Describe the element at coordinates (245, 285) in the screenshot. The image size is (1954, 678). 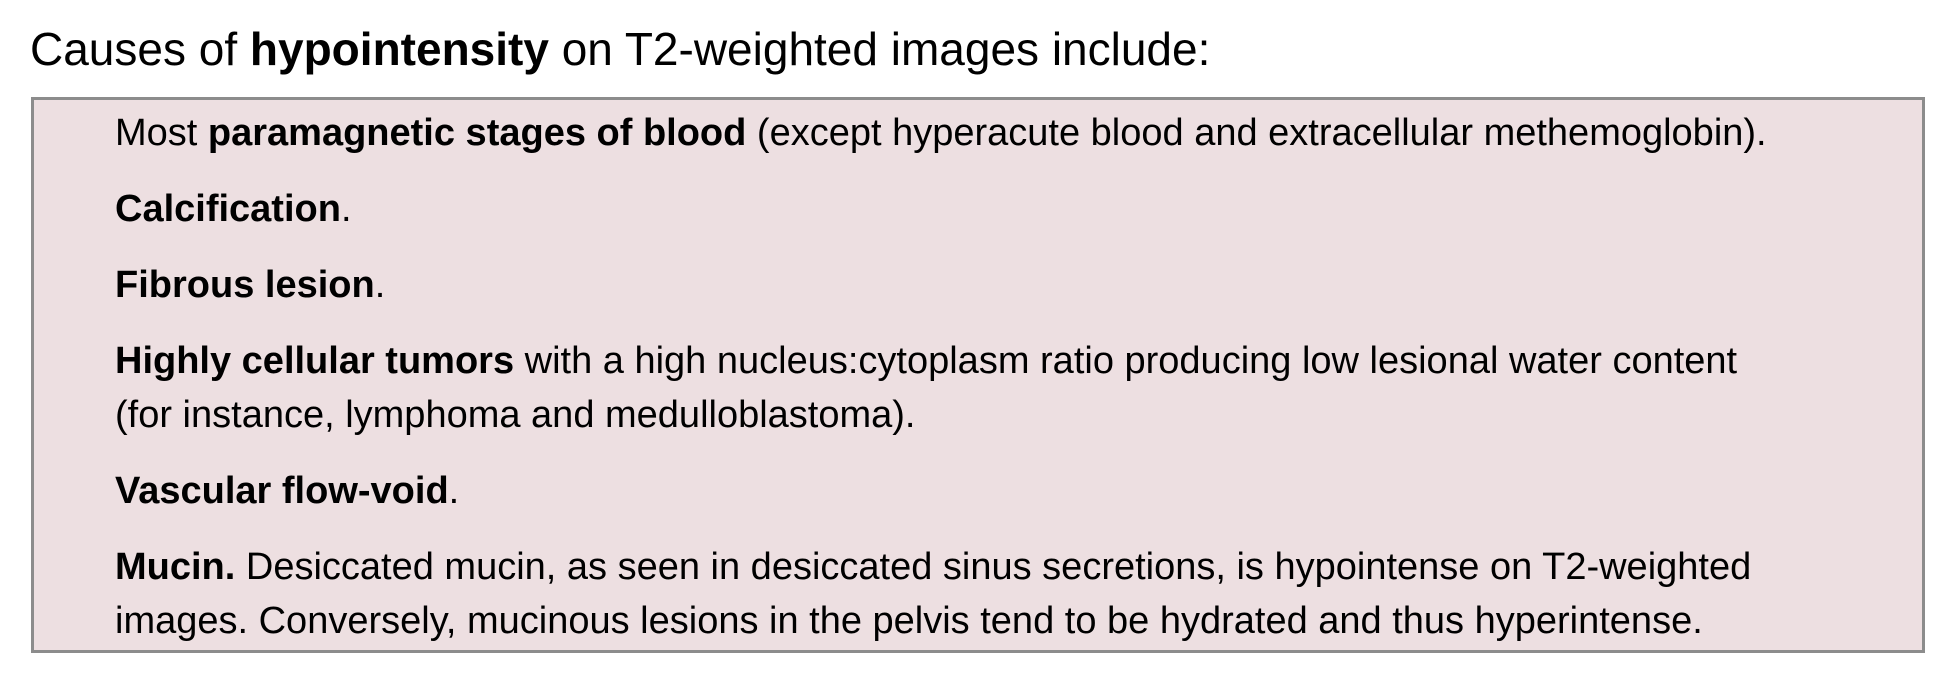
I see `item-bold: Fibrous lesion` at that location.